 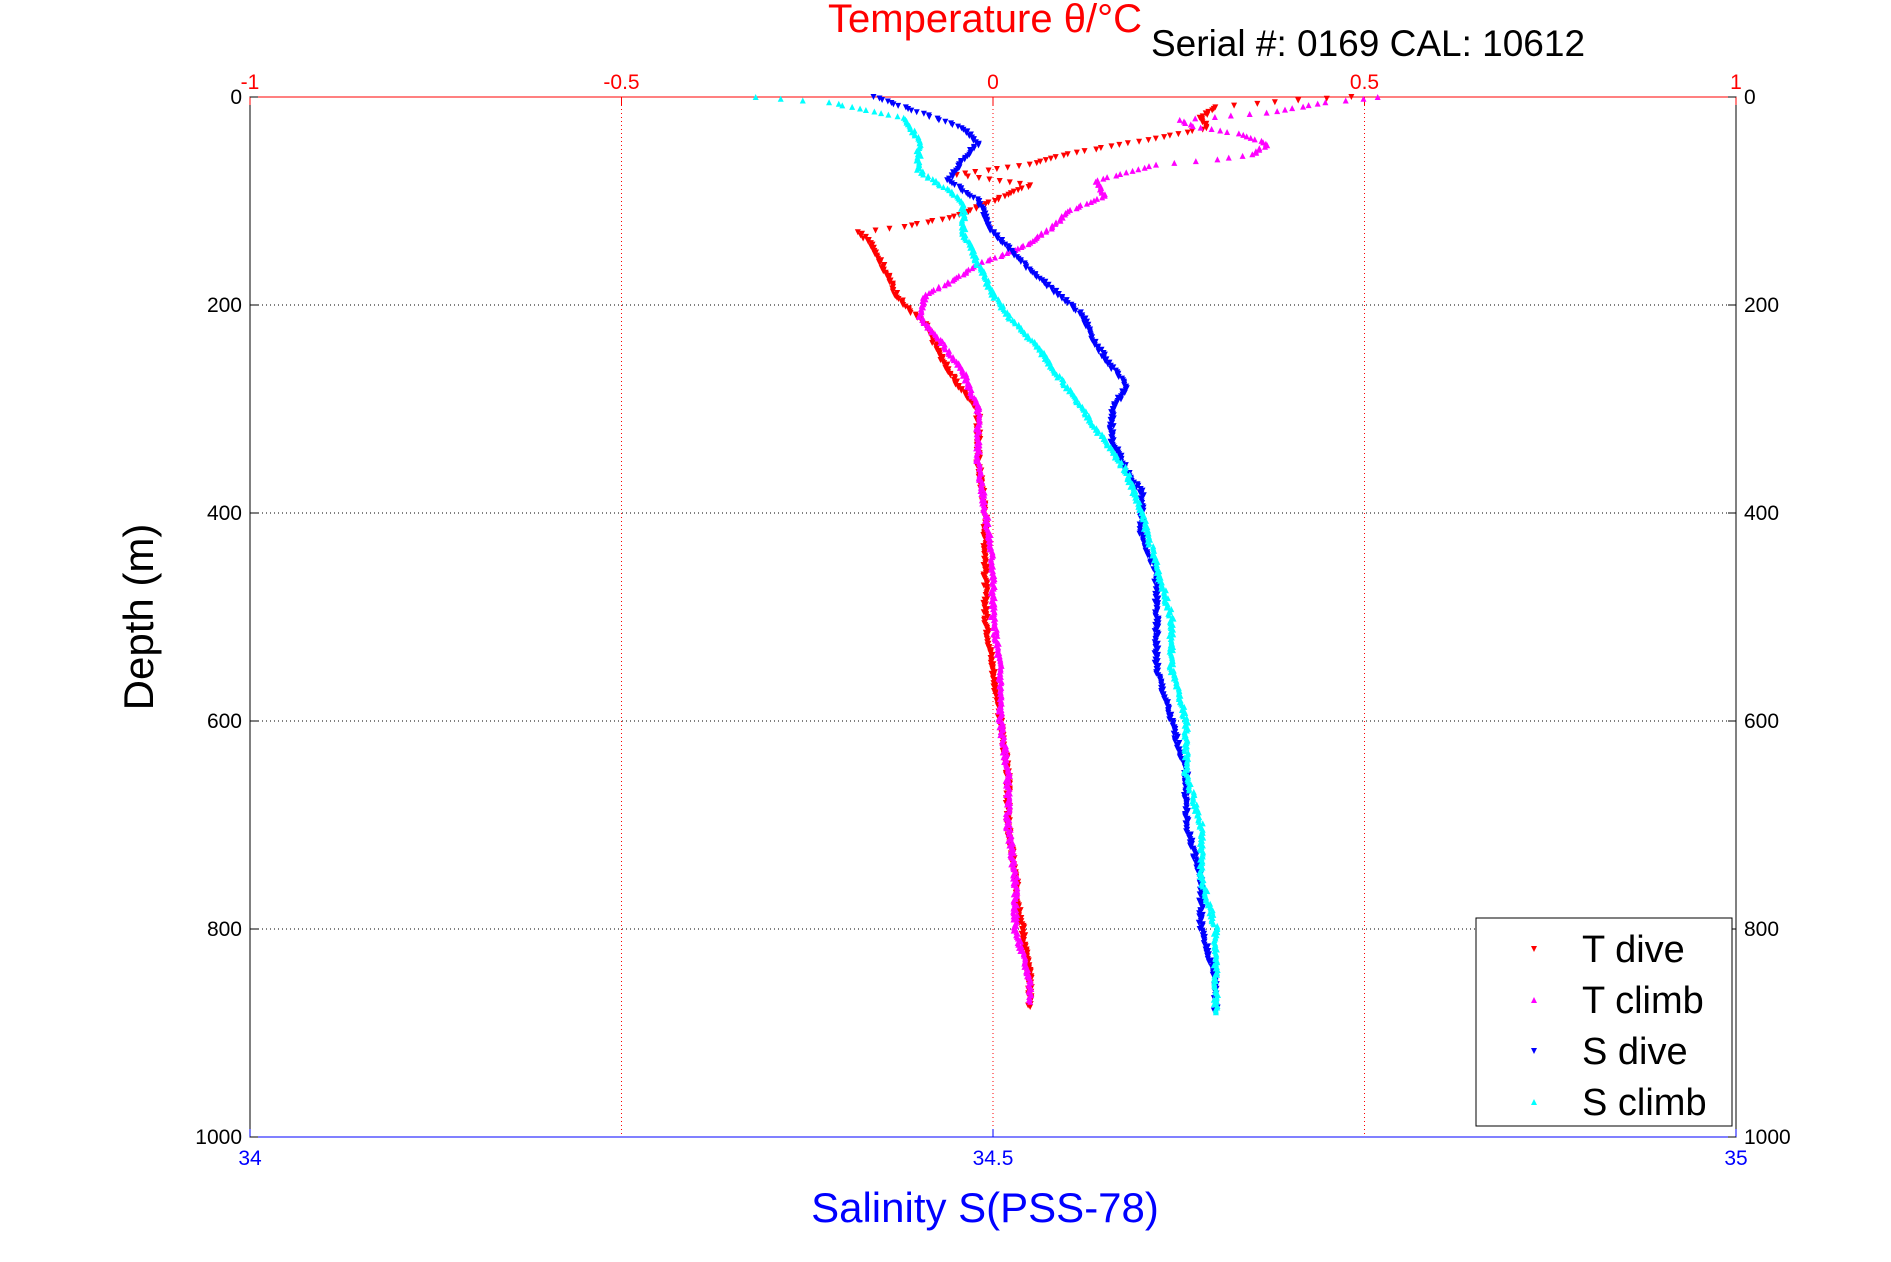 What do you see at coordinates (1644, 1103) in the screenshot?
I see `legend-label: S climb` at bounding box center [1644, 1103].